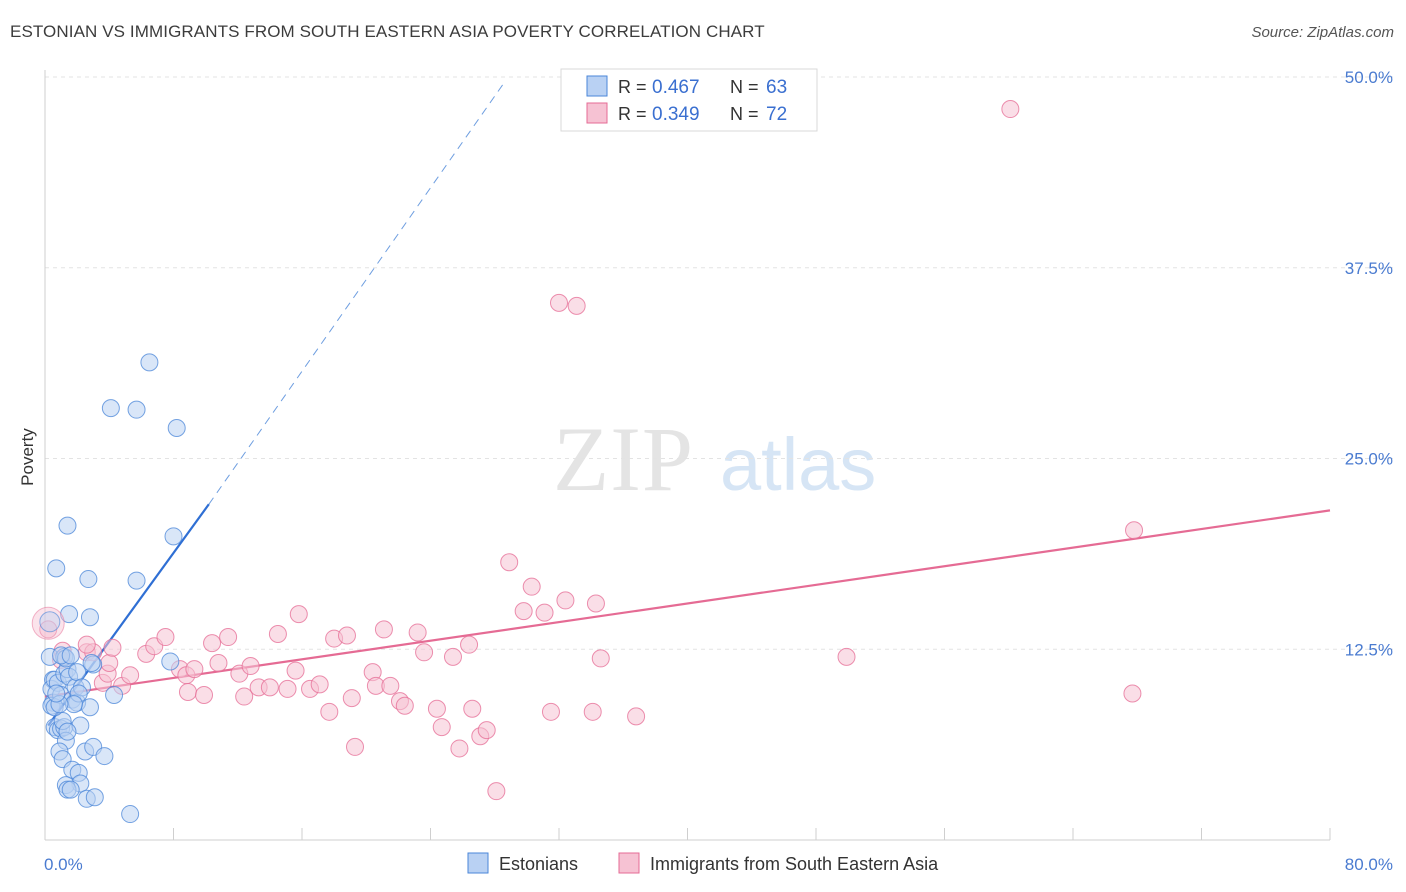  I want to click on estonian-cluster-point, so click(50, 622).